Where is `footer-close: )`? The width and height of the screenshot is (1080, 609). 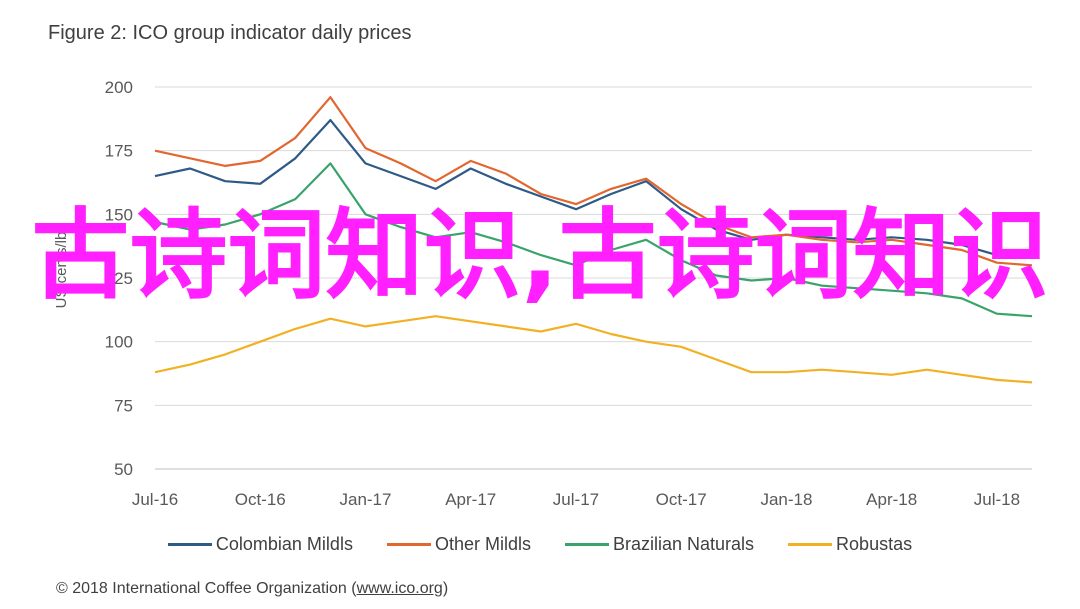 footer-close: ) is located at coordinates (445, 588).